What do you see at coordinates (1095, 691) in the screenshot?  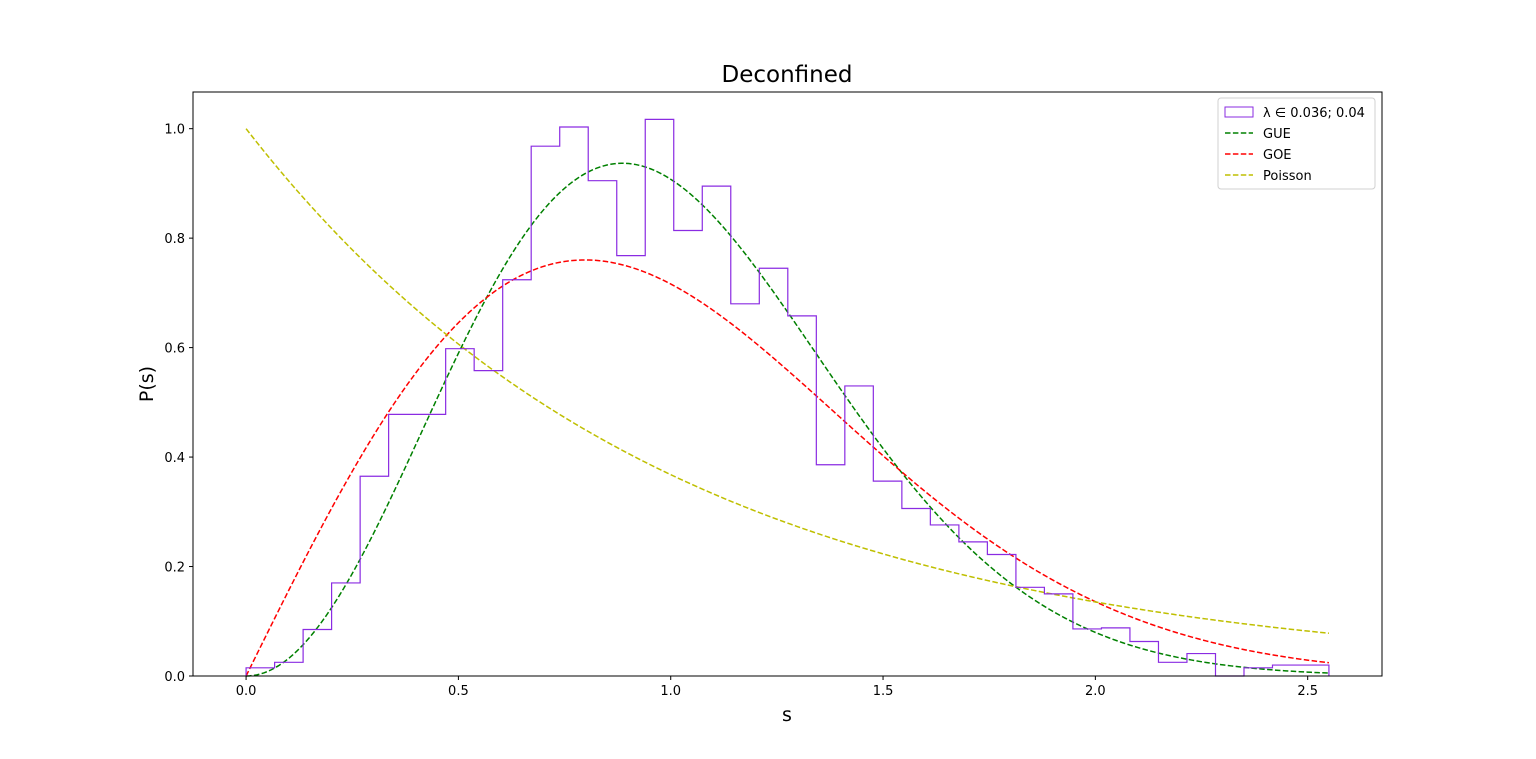 I see `x-tick-label: 2.0` at bounding box center [1095, 691].